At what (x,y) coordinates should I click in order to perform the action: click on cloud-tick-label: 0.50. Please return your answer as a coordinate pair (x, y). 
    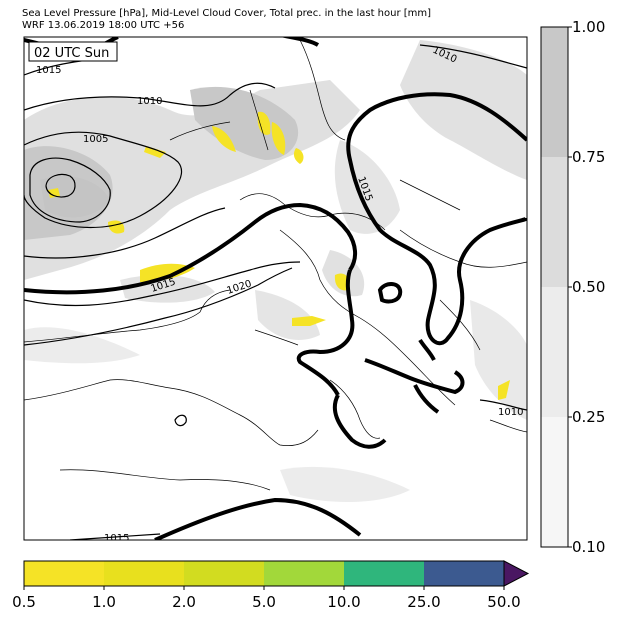
    Looking at the image, I should click on (588, 287).